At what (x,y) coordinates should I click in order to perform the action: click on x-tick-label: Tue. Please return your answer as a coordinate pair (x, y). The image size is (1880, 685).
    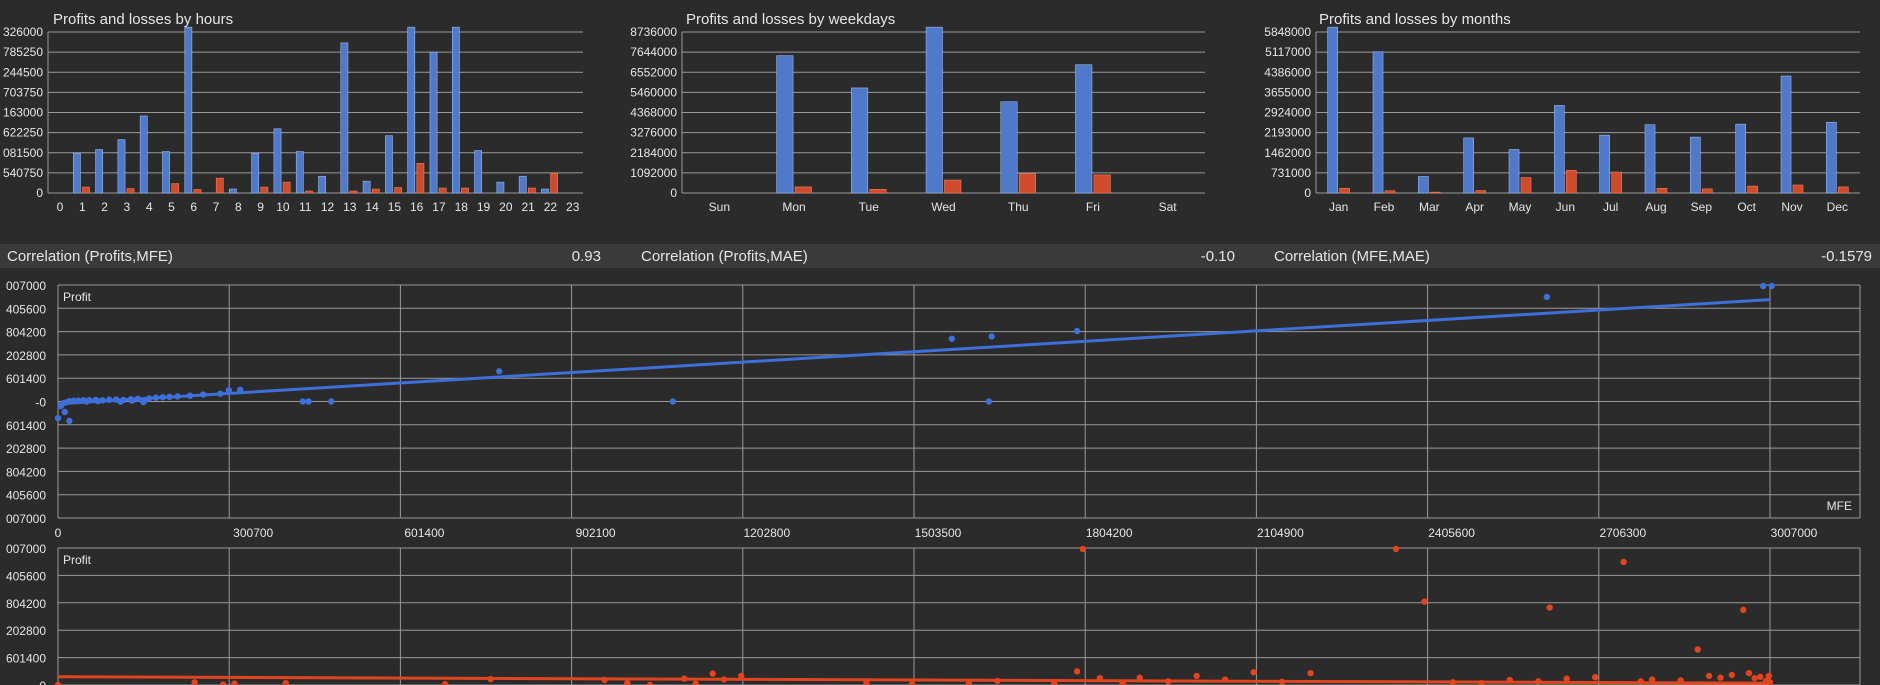
    Looking at the image, I should click on (869, 207).